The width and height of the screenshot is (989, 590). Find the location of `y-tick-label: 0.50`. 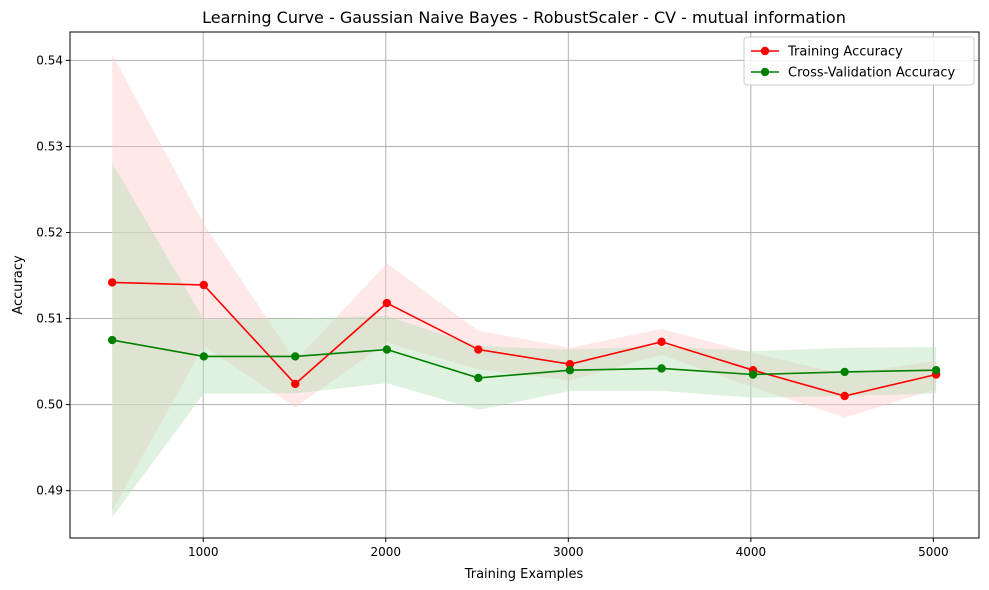

y-tick-label: 0.50 is located at coordinates (49, 405).